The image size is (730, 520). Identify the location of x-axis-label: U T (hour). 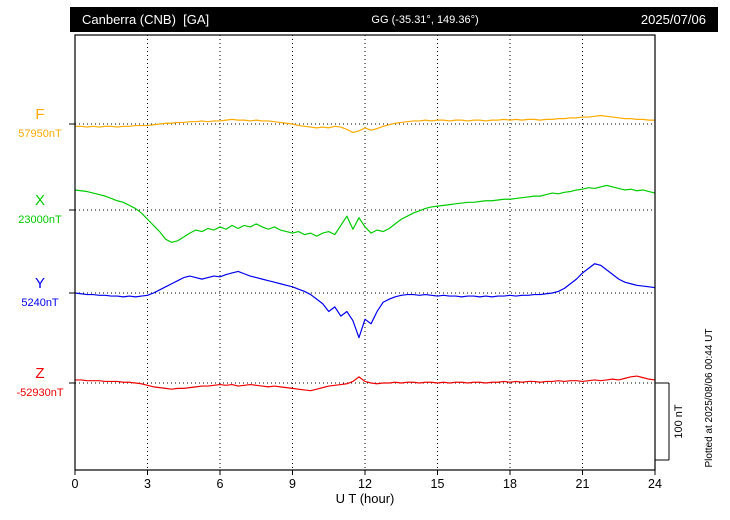
(365, 498).